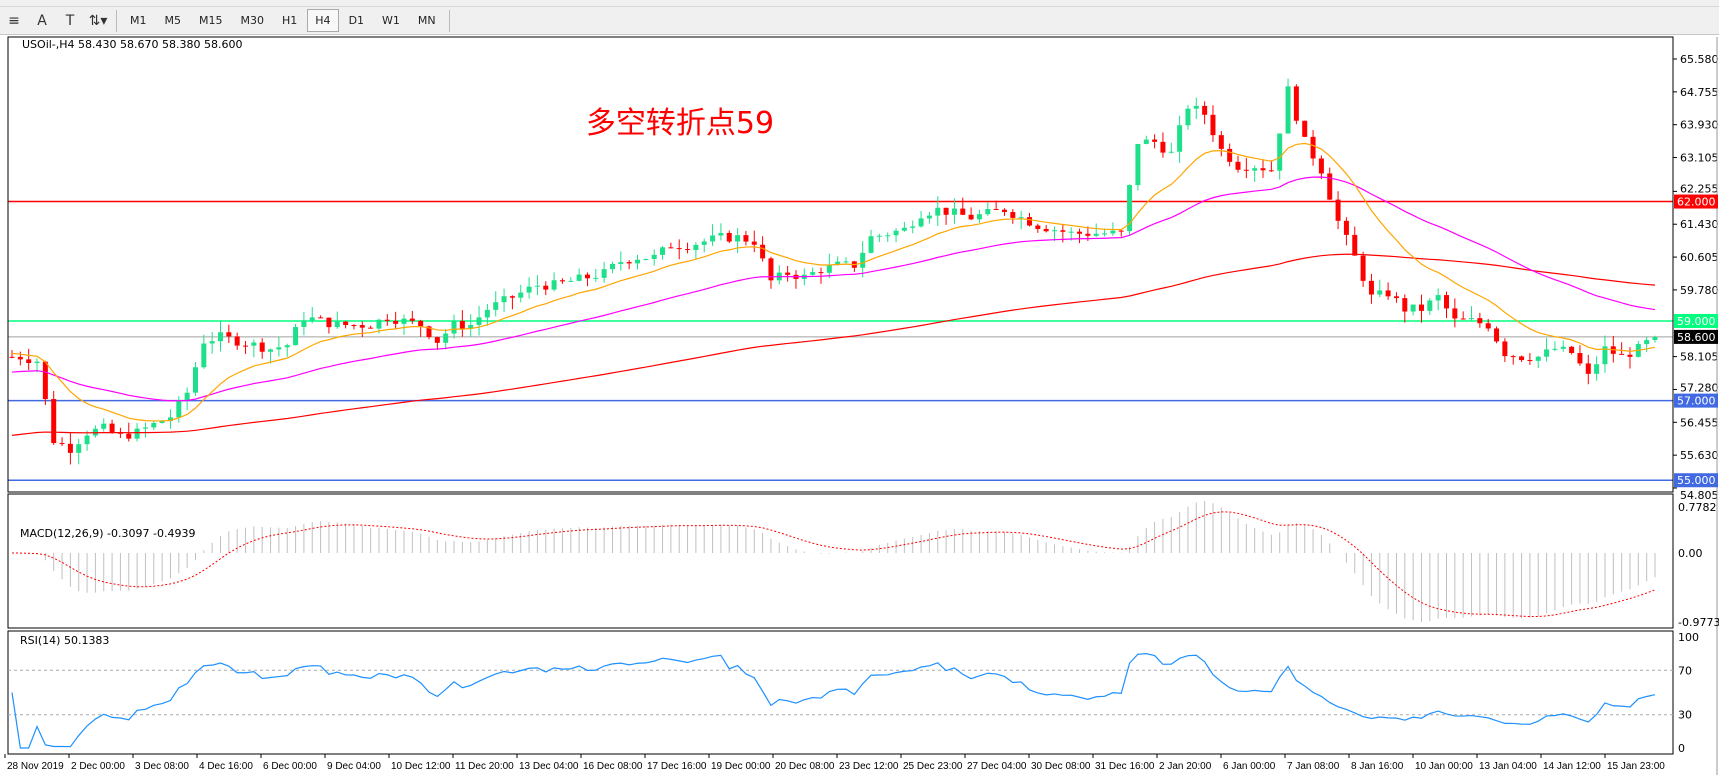 Image resolution: width=1719 pixels, height=775 pixels. I want to click on time-axis-label: 3 Dec 08:00, so click(162, 766).